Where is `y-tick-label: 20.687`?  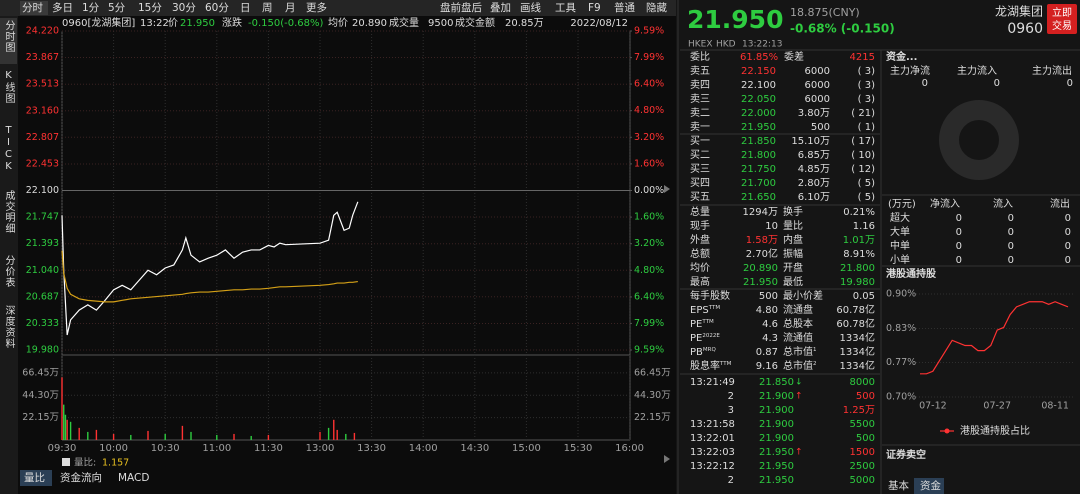
y-tick-label: 20.687 is located at coordinates (42, 296).